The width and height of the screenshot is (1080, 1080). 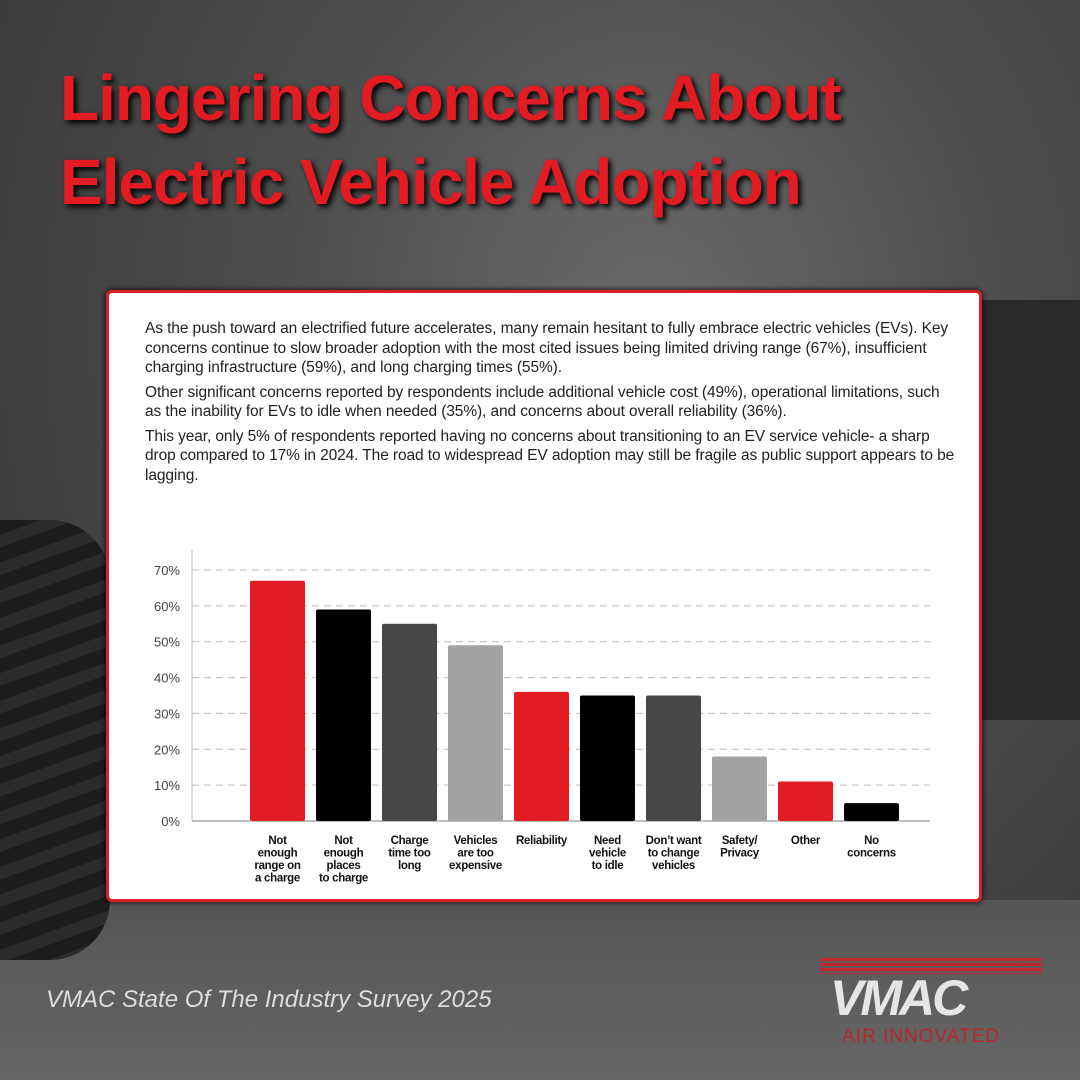 What do you see at coordinates (740, 854) in the screenshot?
I see `x-tick-label: Privacy` at bounding box center [740, 854].